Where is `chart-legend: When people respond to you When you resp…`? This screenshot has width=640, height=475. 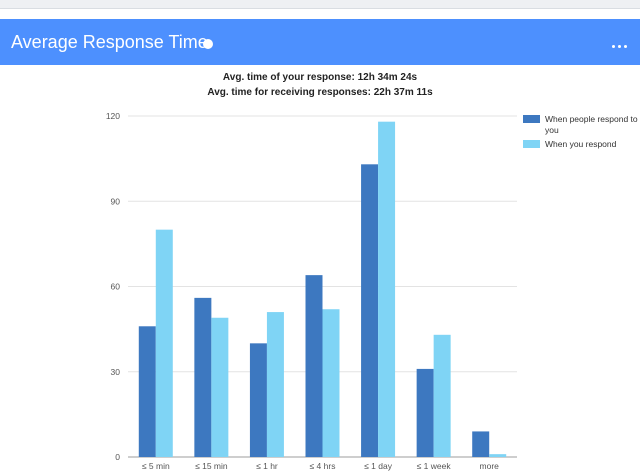
chart-legend: When people respond to you When you resp… is located at coordinates (580, 133).